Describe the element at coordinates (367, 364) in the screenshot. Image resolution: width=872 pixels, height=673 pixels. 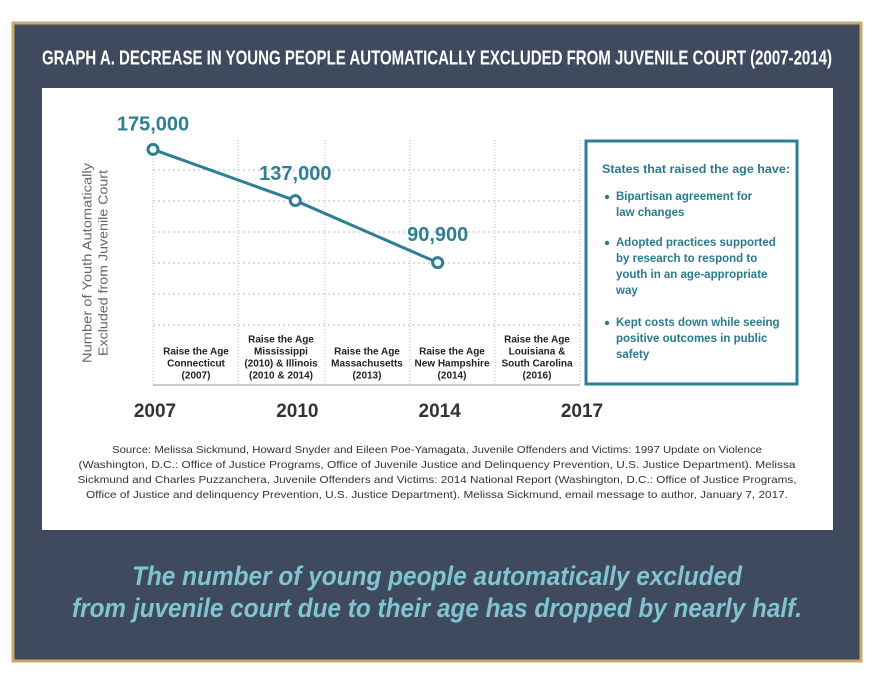
I see `milestone-label: Massachusetts` at that location.